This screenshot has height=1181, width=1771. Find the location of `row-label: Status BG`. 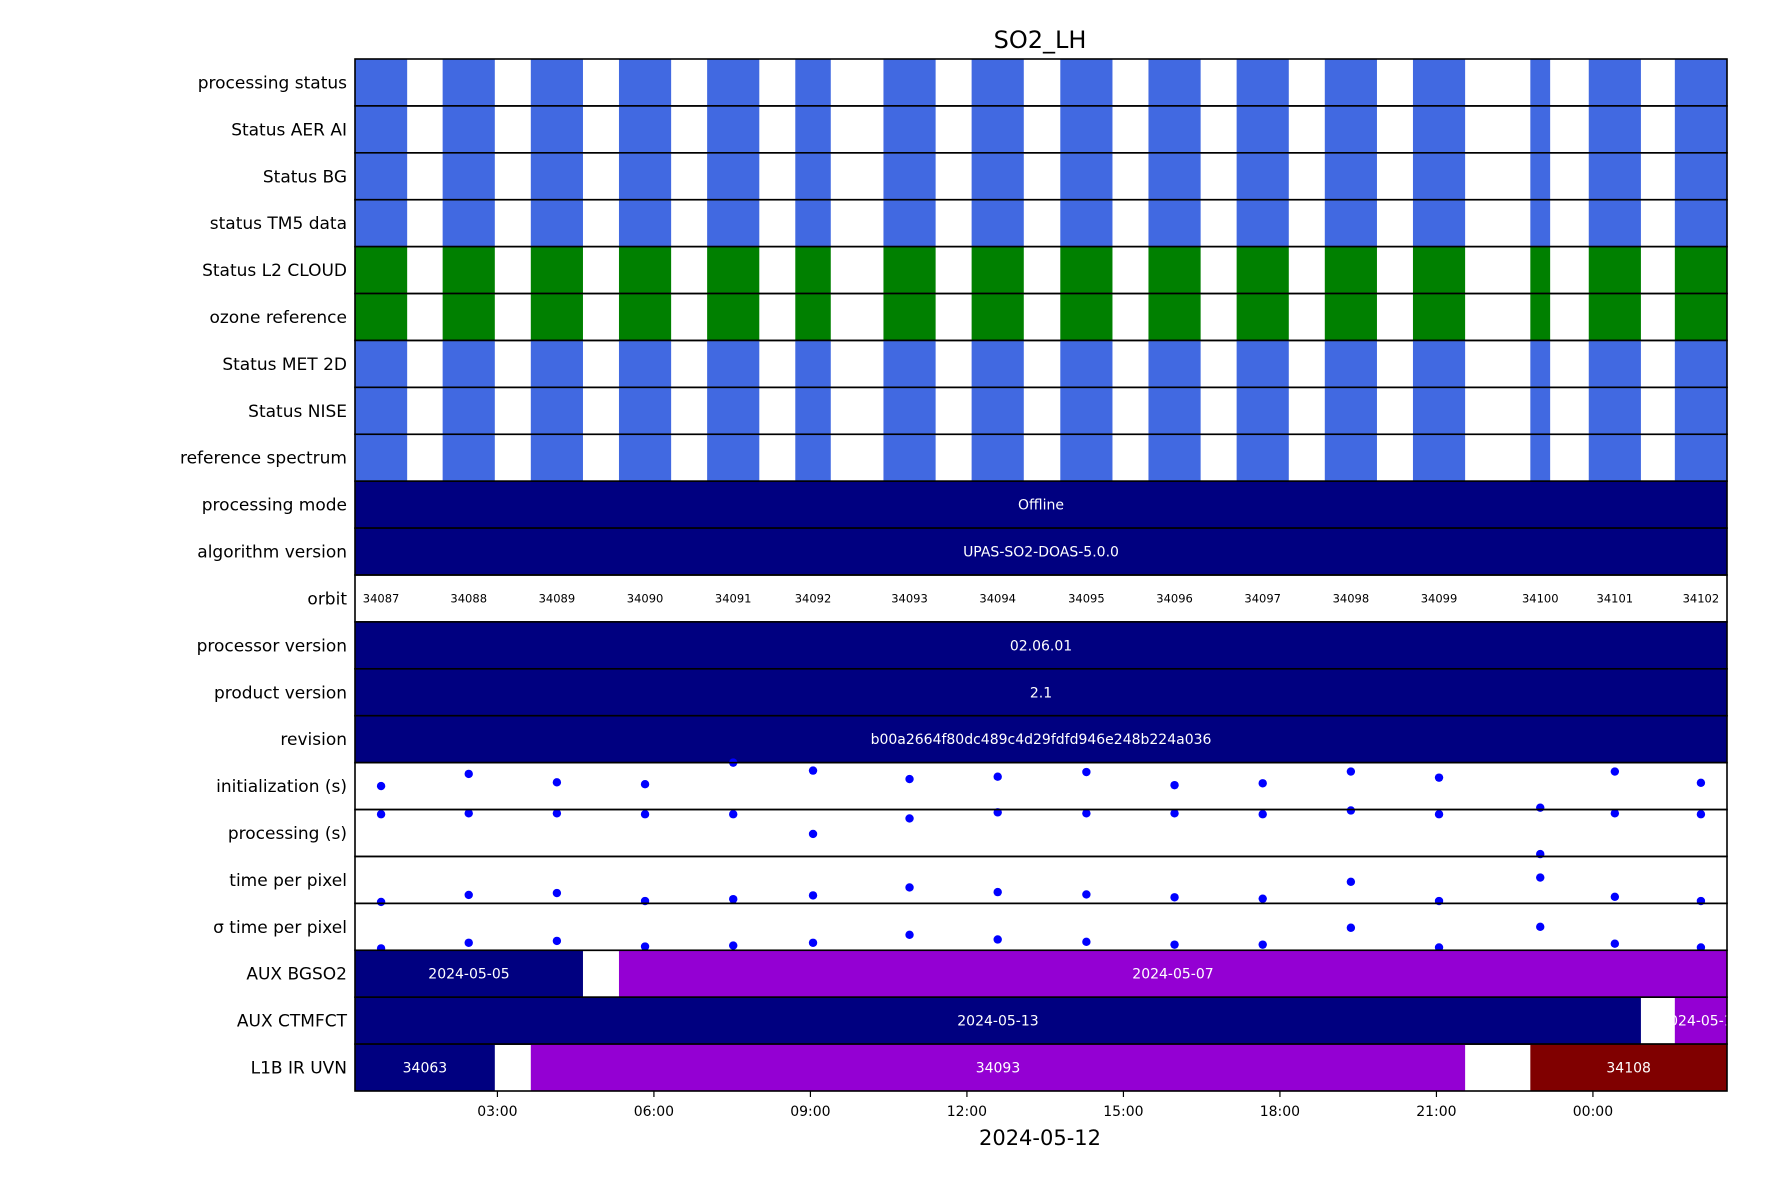

row-label: Status BG is located at coordinates (305, 177).